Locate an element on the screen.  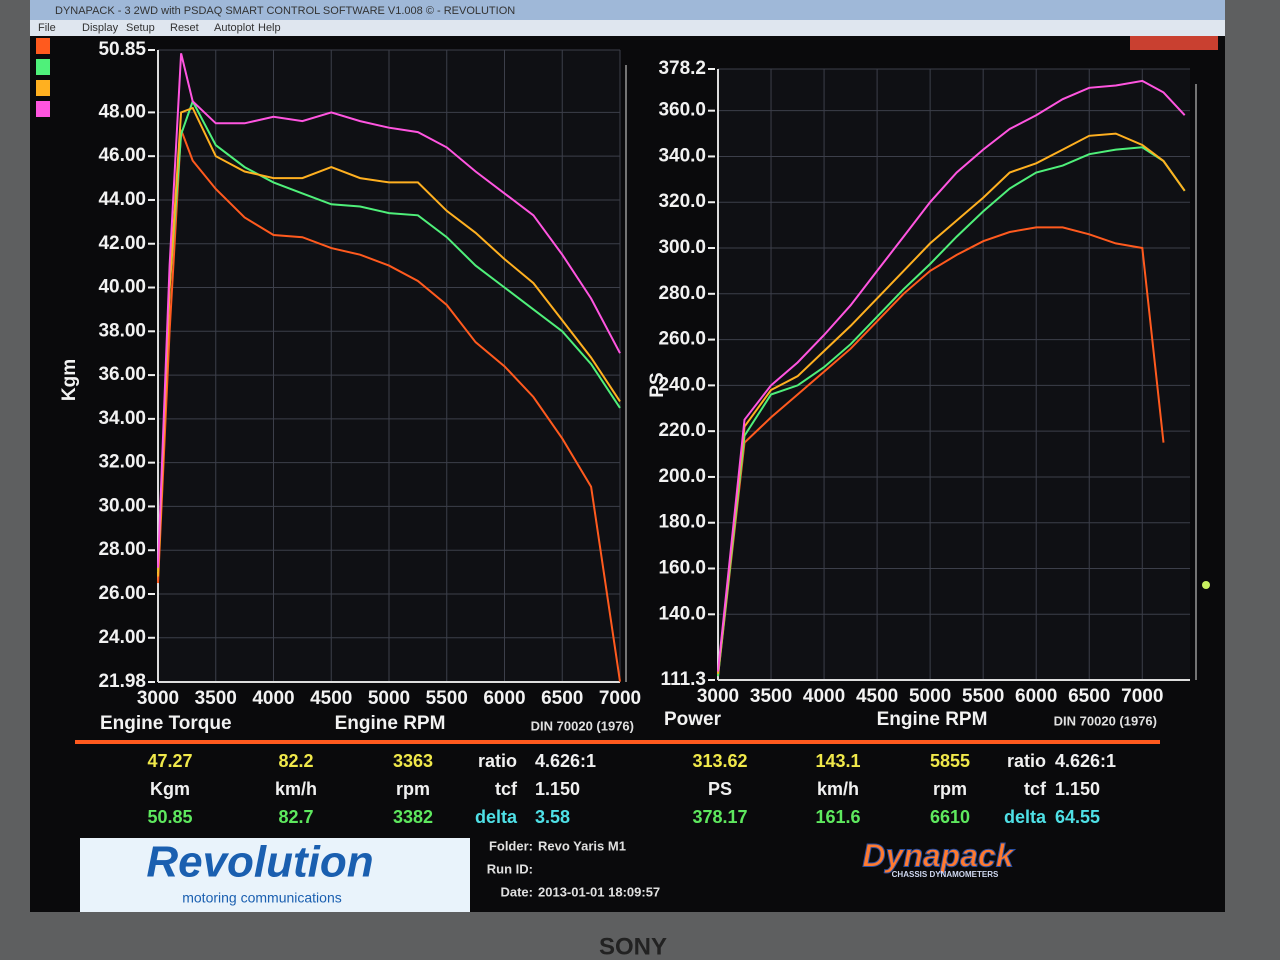
readout: ratio is located at coordinates (497, 761).